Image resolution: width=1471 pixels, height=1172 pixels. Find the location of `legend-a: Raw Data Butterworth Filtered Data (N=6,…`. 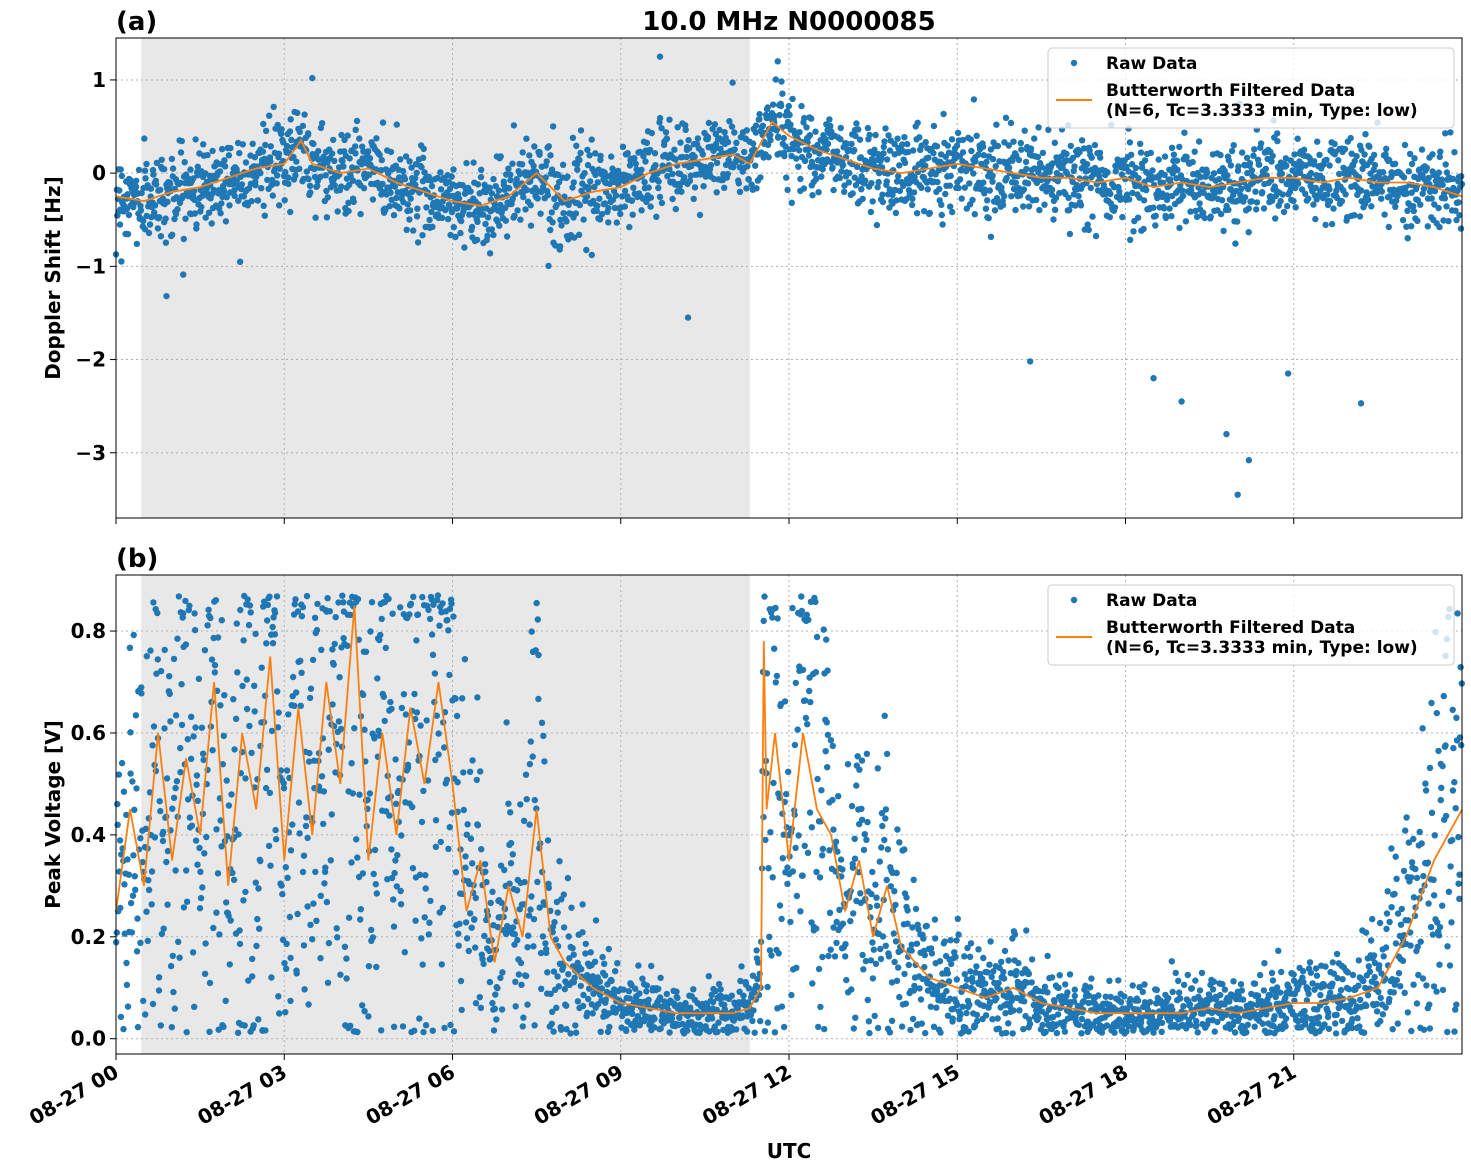

legend-a: Raw Data Butterworth Filtered Data (N=6,… is located at coordinates (1251, 88).